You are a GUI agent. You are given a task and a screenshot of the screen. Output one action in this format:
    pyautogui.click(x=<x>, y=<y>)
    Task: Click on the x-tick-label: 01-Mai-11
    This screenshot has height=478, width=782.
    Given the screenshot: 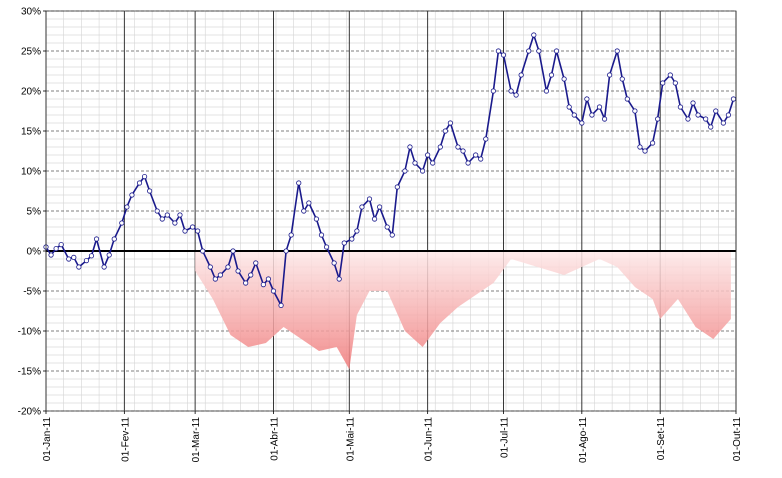 What is the action you would take?
    pyautogui.click(x=350, y=439)
    